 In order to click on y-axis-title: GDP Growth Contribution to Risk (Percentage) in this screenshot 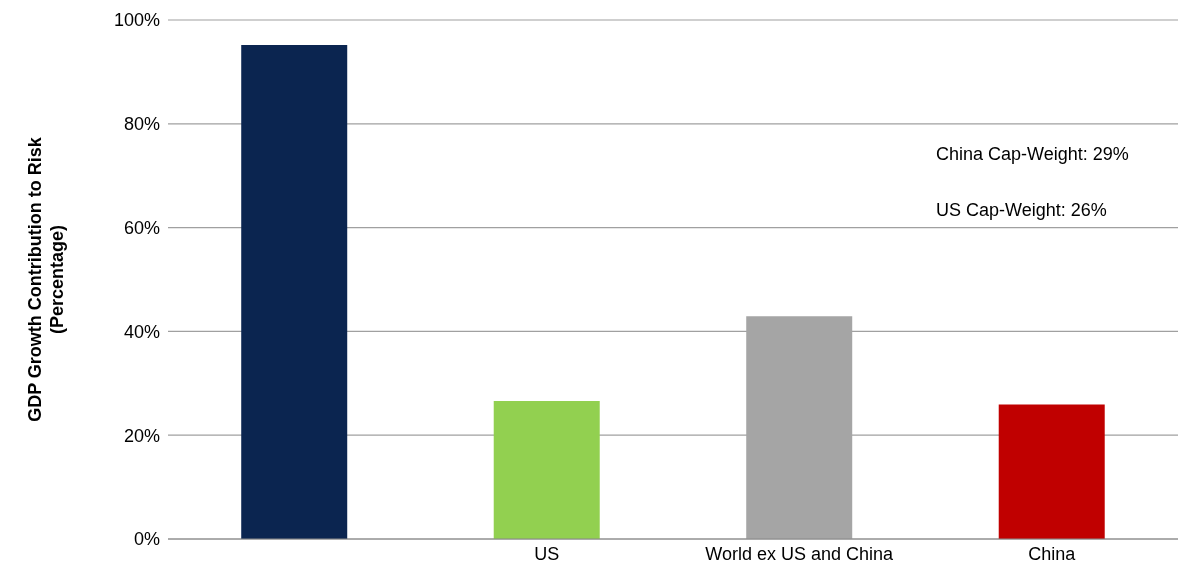, I will do `click(46, 279)`.